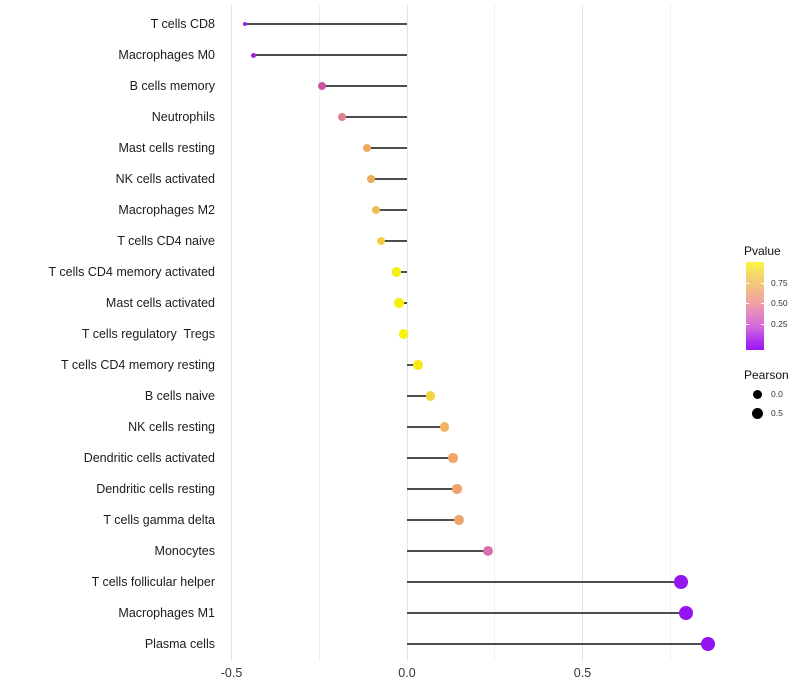  Describe the element at coordinates (179, 396) in the screenshot. I see `category-label: B cells naive` at that location.